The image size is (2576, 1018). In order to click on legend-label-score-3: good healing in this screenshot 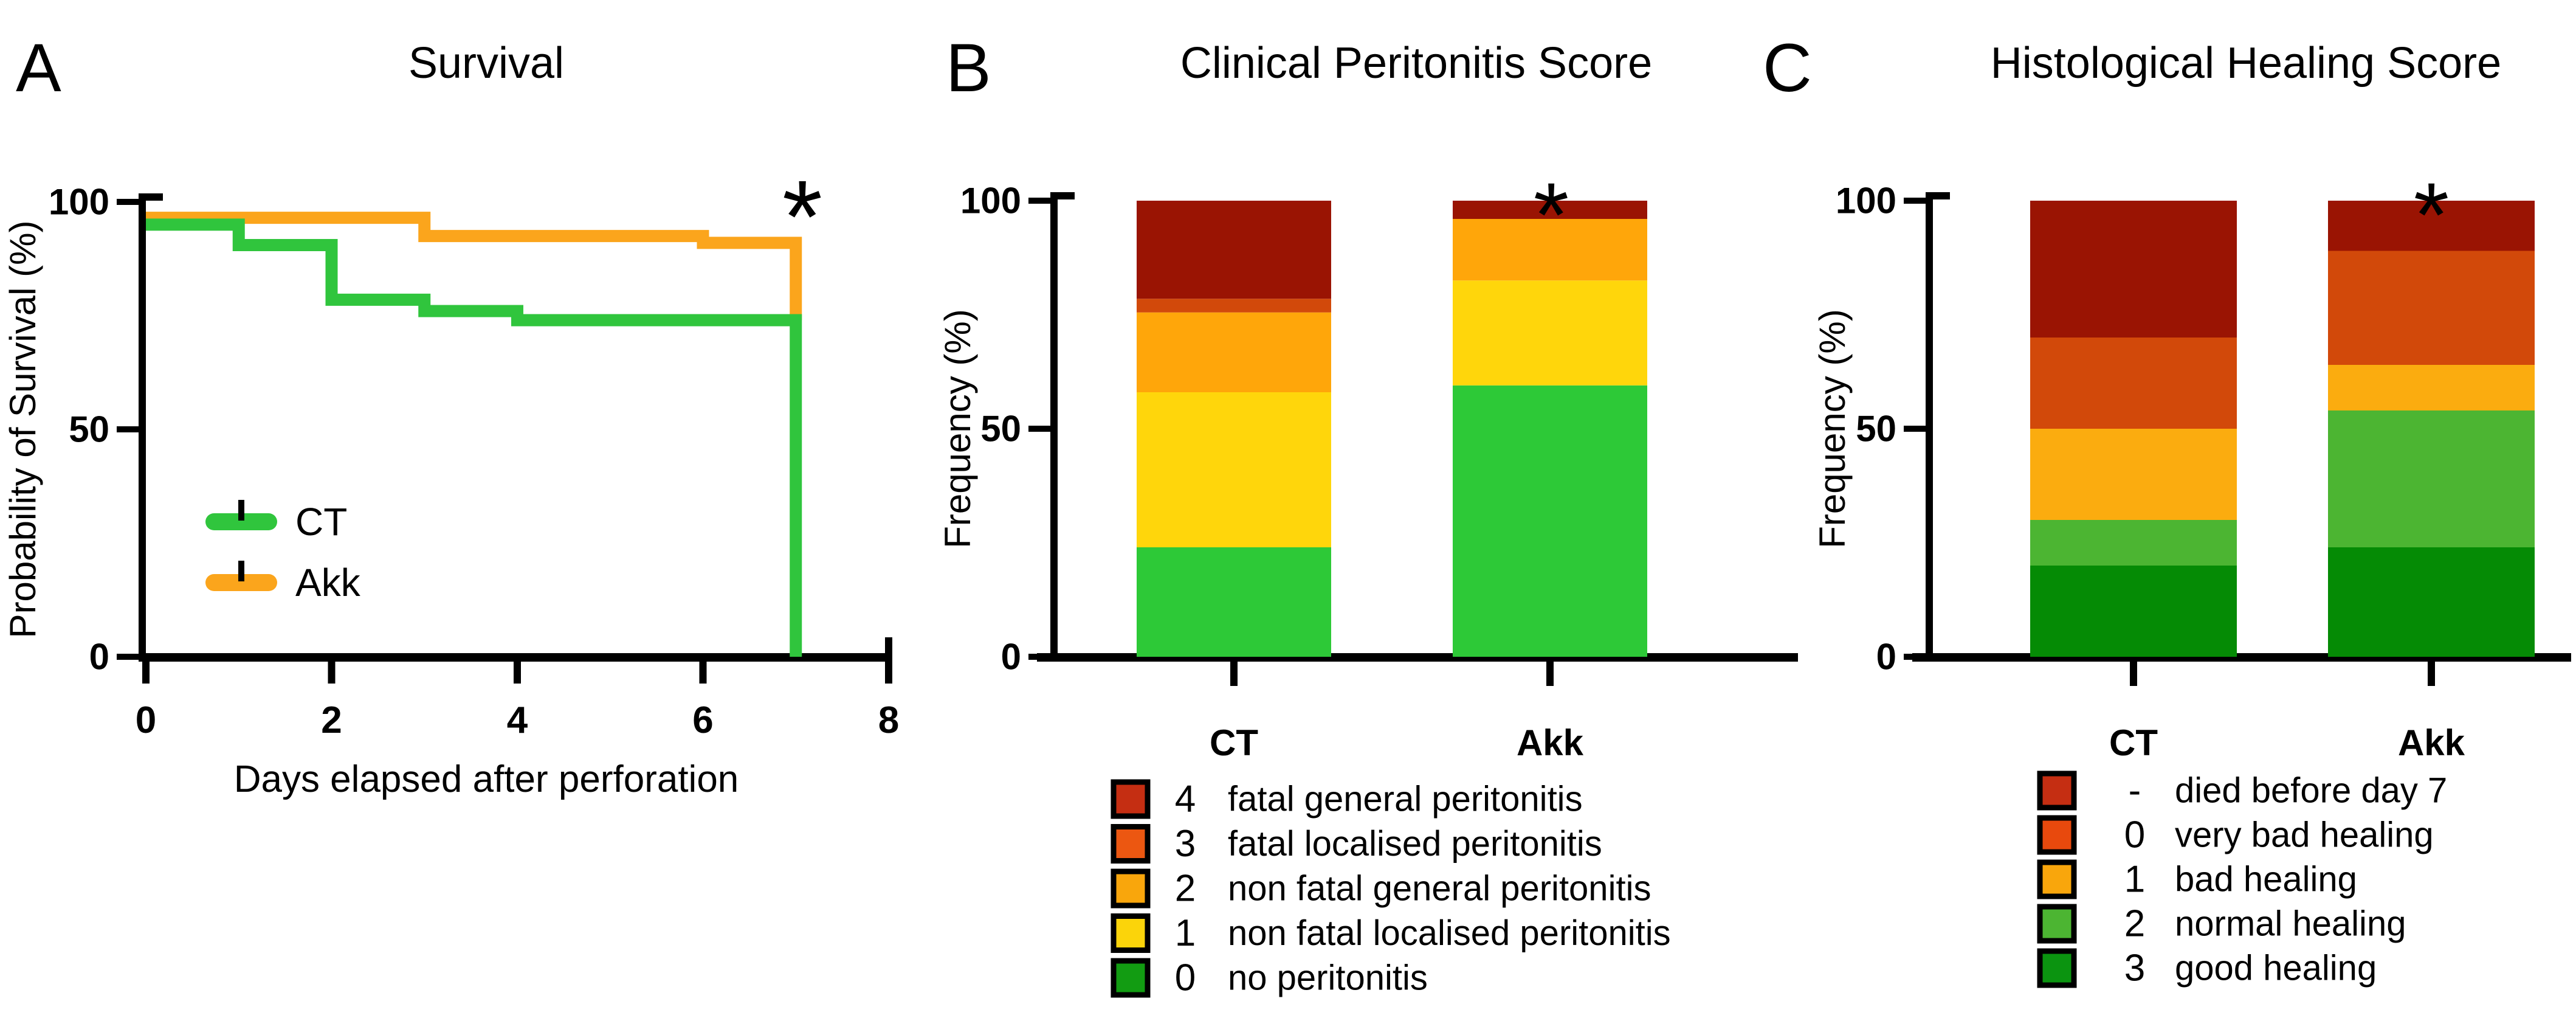, I will do `click(2276, 968)`.